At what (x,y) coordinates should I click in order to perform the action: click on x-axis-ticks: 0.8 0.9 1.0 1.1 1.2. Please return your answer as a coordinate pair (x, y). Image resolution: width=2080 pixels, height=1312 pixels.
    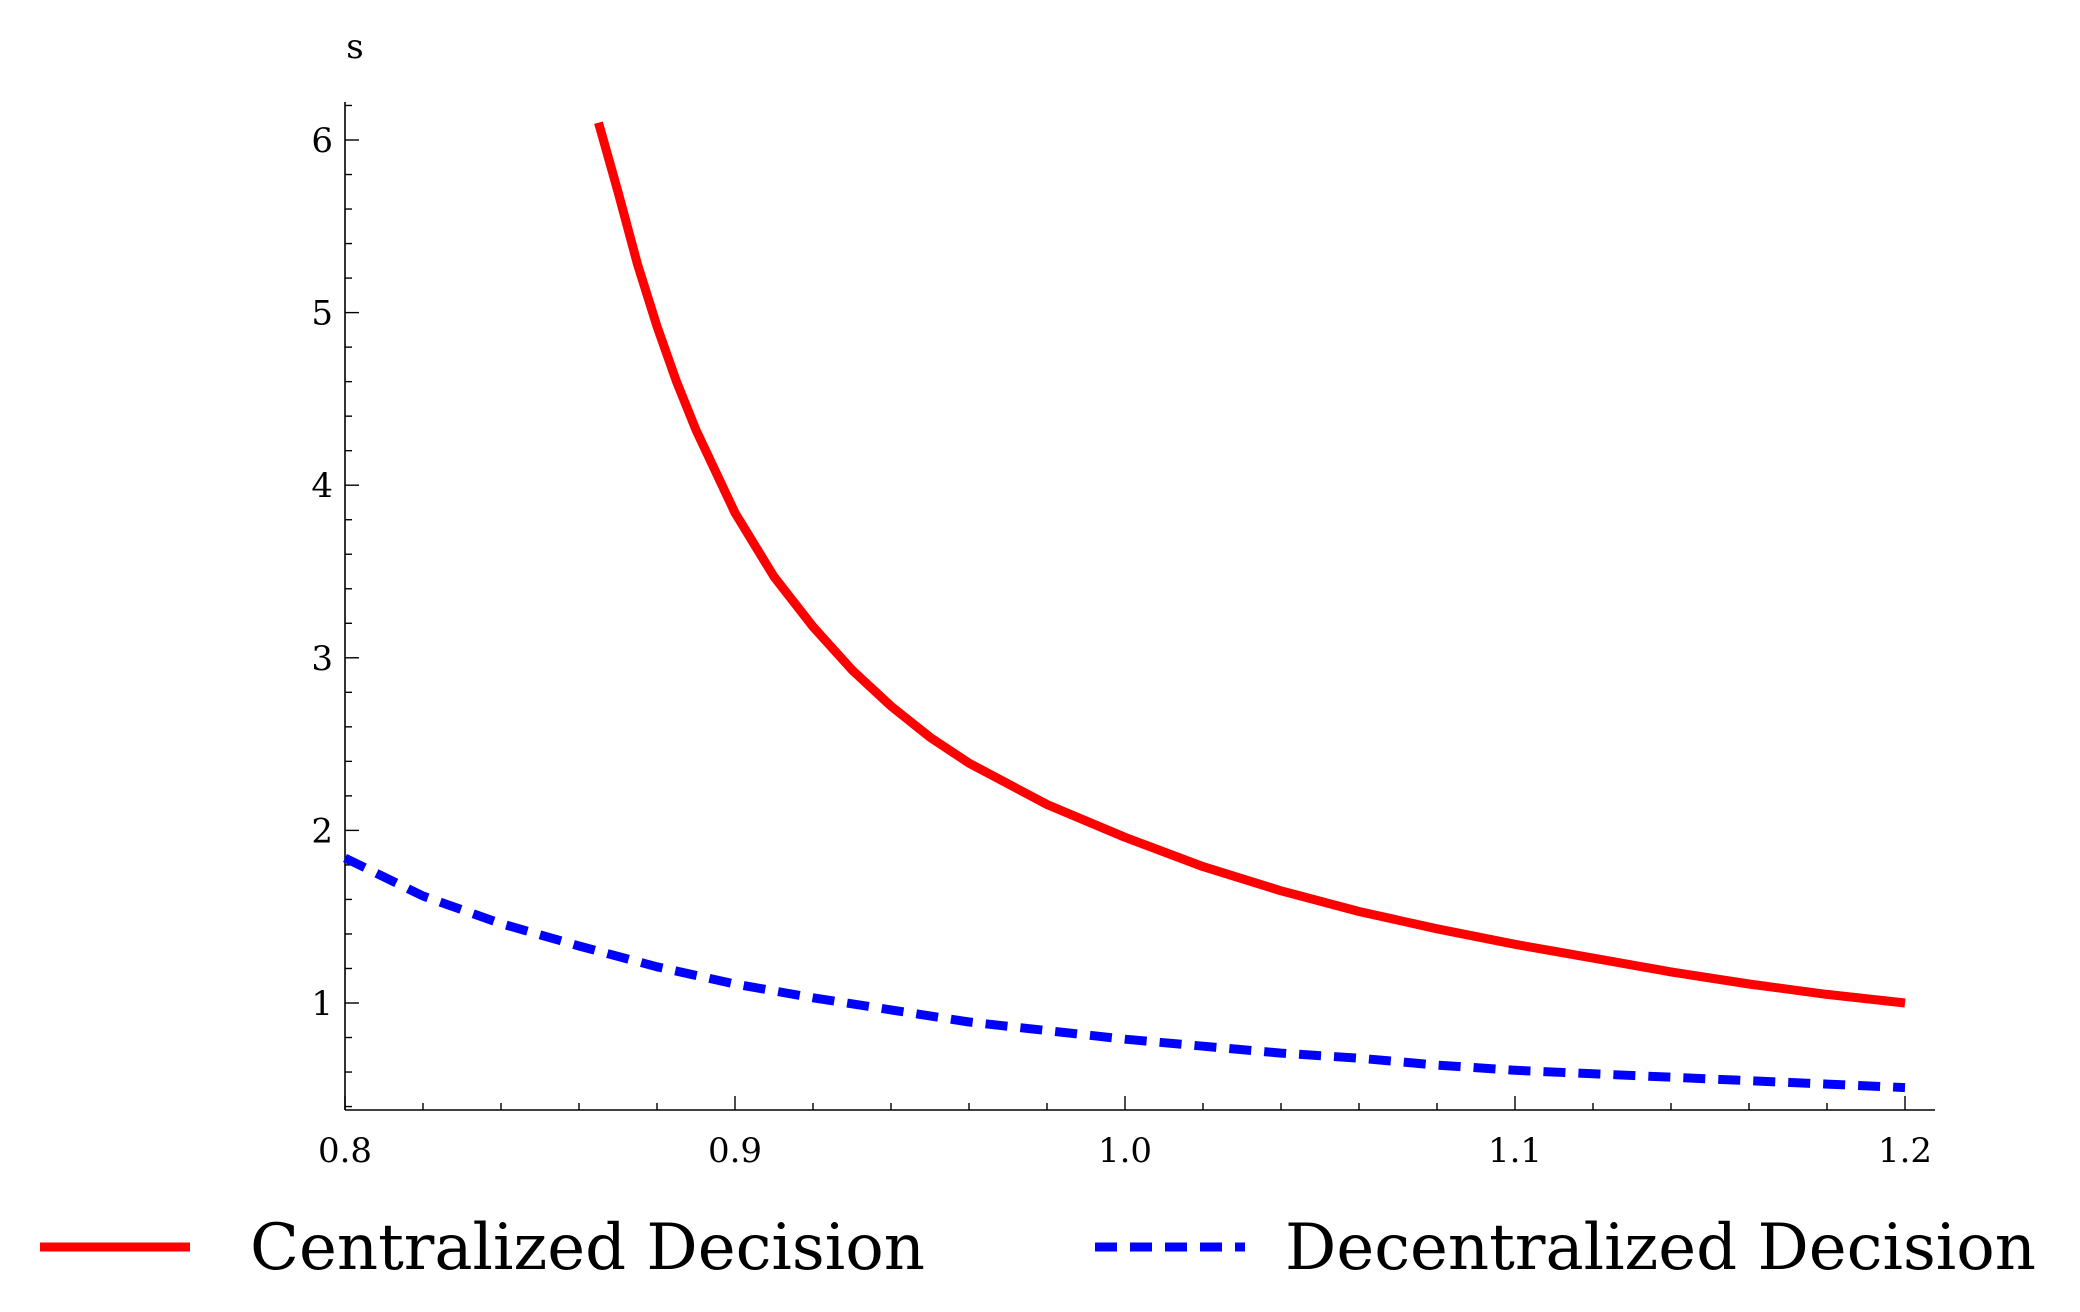
    Looking at the image, I should click on (1125, 1133).